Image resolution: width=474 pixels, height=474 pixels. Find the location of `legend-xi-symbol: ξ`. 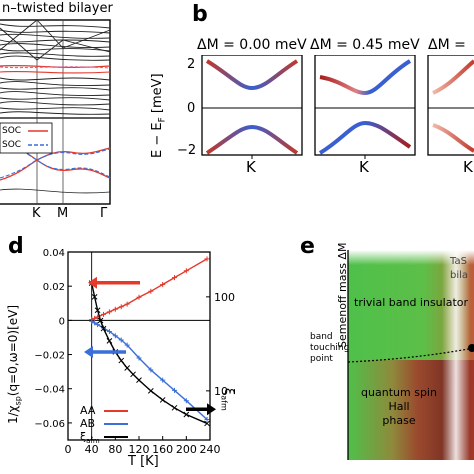

legend-xi-symbol: ξ is located at coordinates (83, 436).